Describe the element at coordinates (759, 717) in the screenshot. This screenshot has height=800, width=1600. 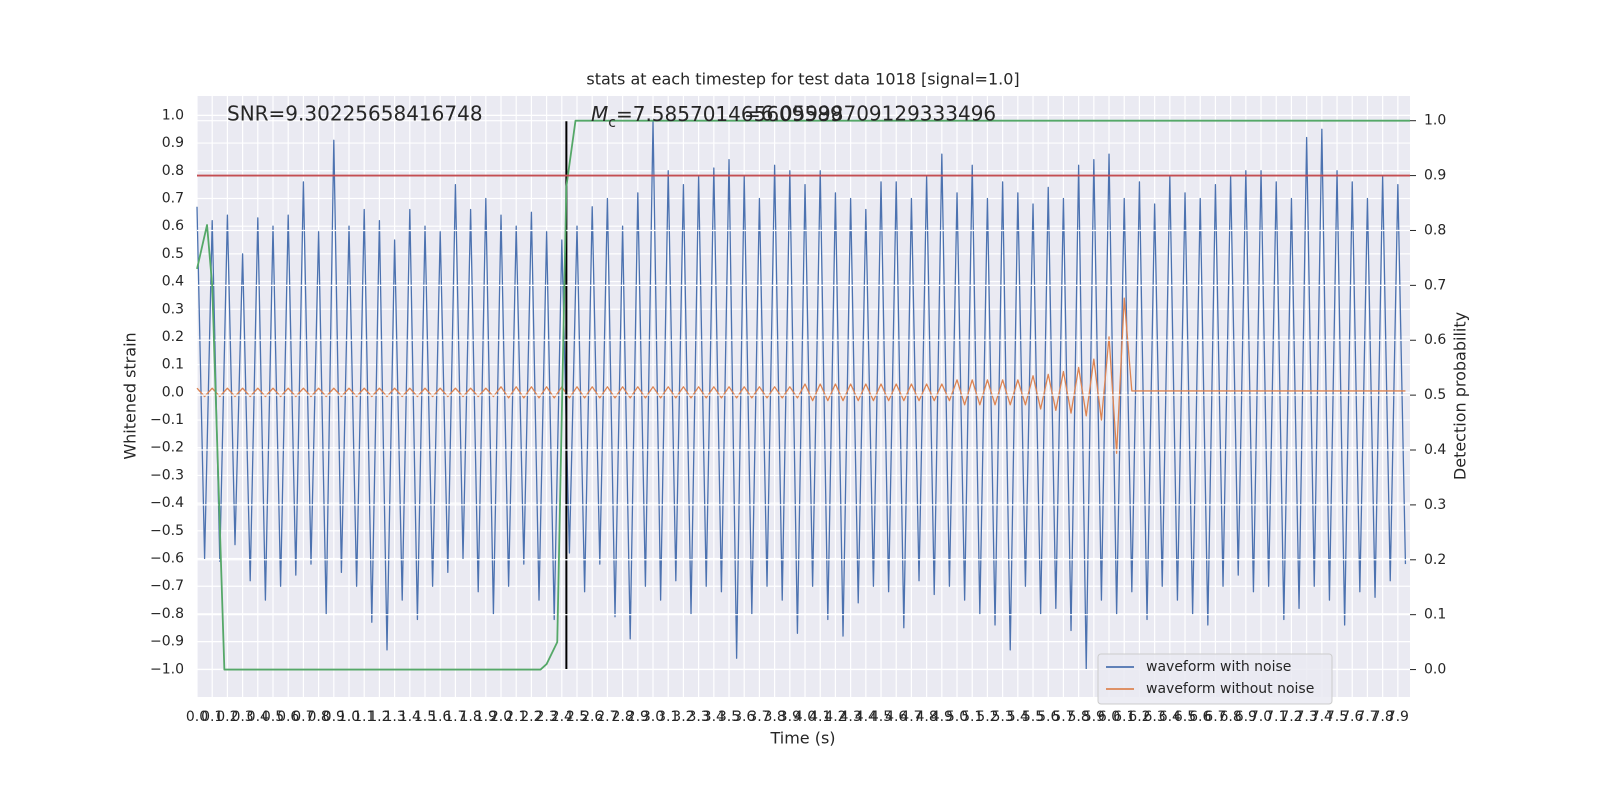
I see `x-tick-label: 3.7` at that location.